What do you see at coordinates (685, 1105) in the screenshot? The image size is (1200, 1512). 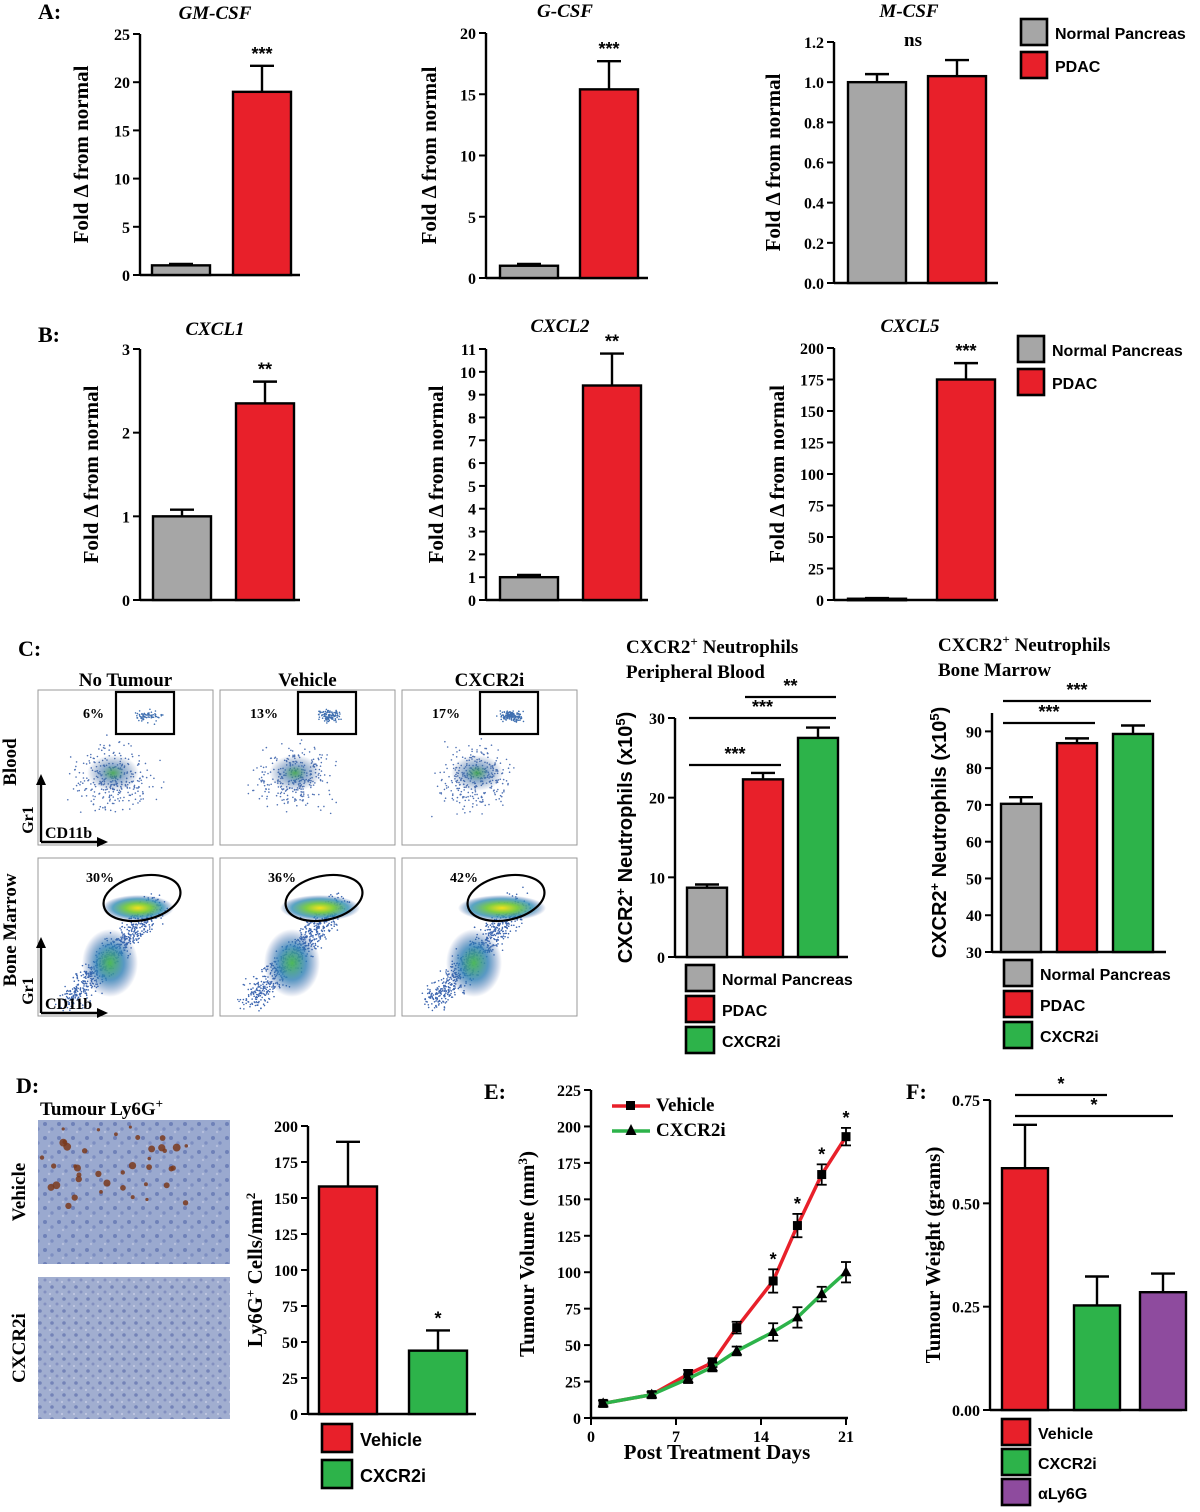 I see `legend-label: Vehicle` at bounding box center [685, 1105].